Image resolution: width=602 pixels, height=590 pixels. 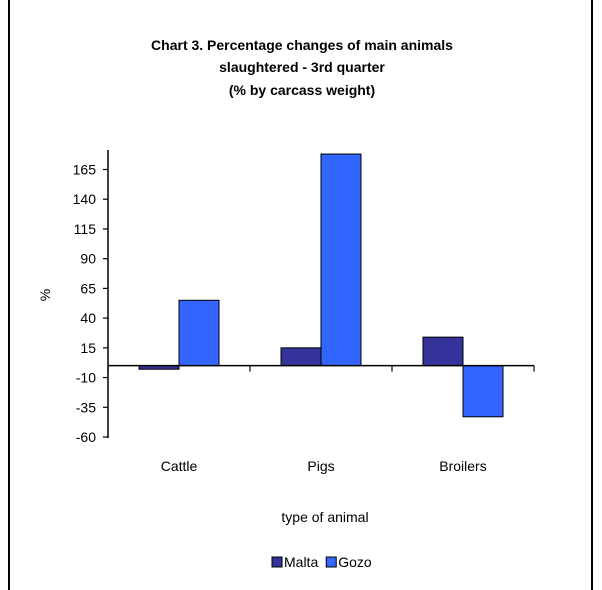 What do you see at coordinates (88, 288) in the screenshot?
I see `y-tick-label: 65` at bounding box center [88, 288].